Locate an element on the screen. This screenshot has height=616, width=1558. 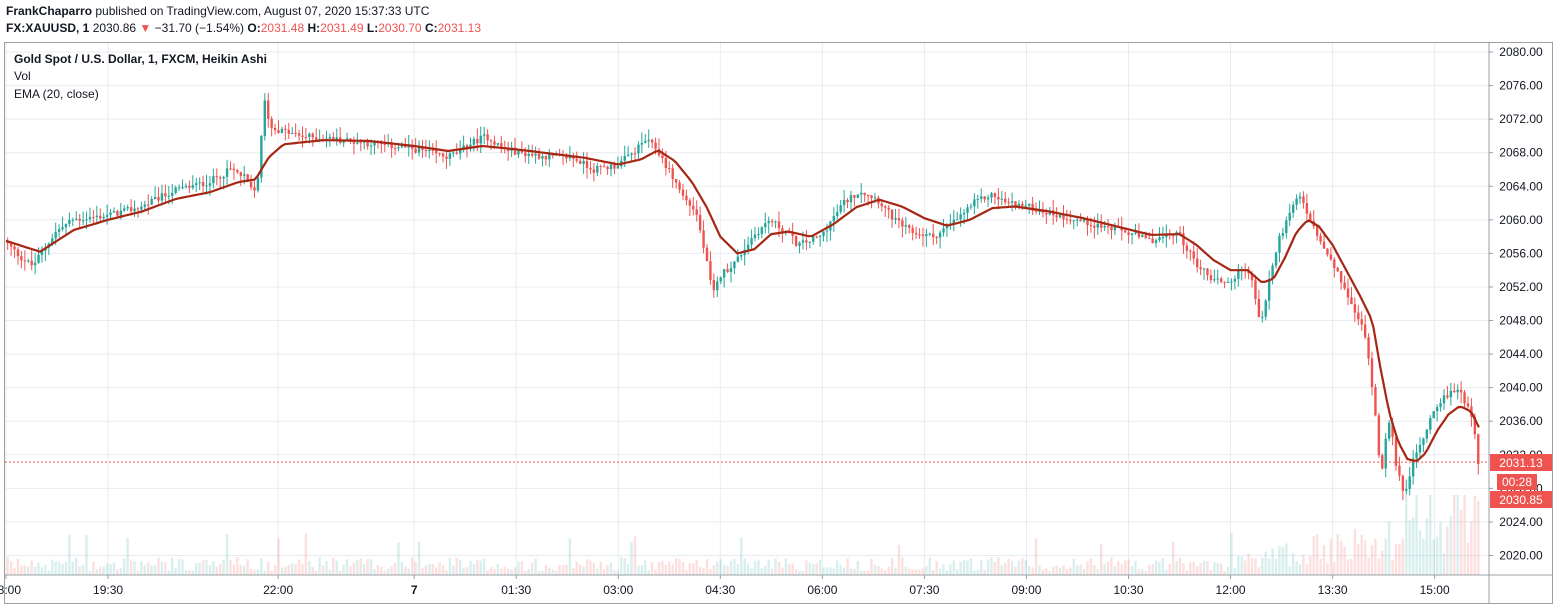
author-name: FrankChaparro is located at coordinates (49, 11).